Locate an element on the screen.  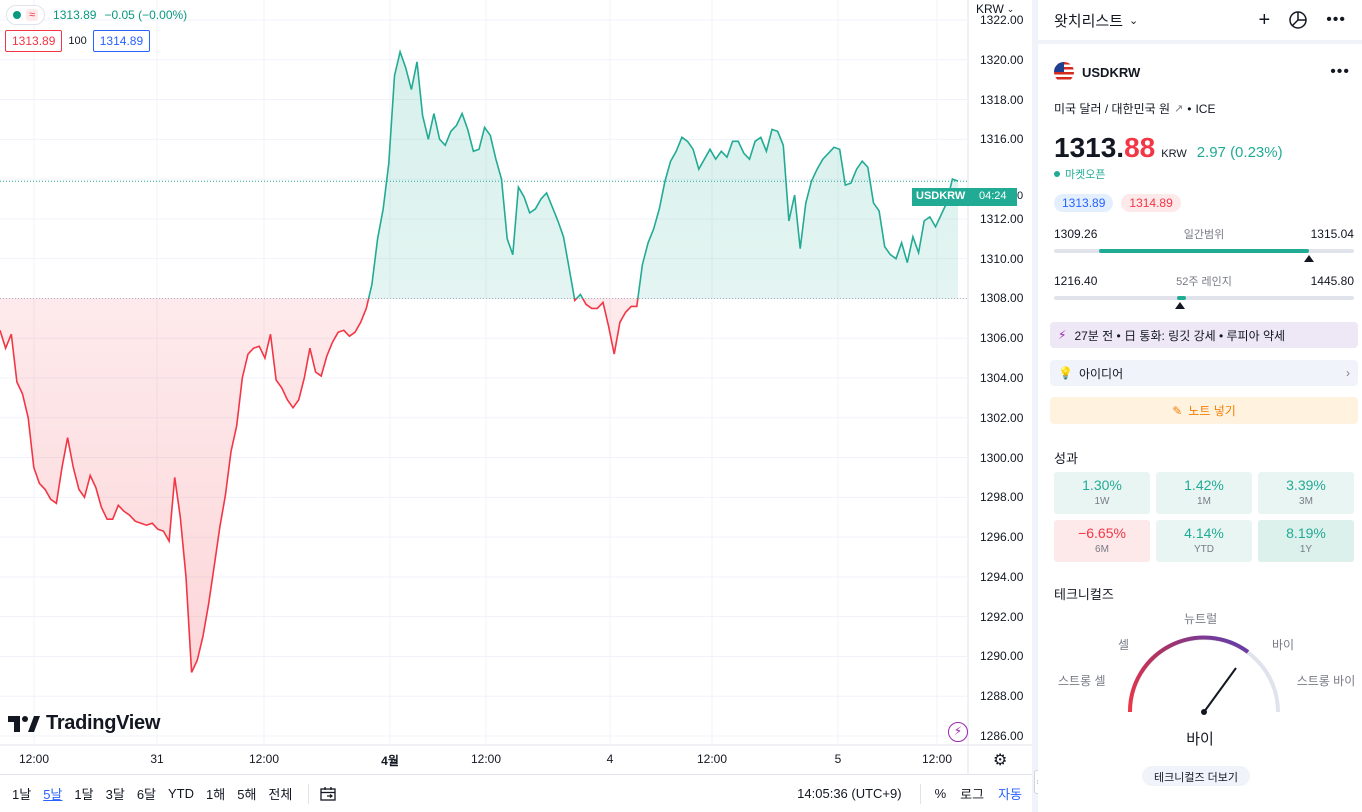
last-price: 1313.88 is located at coordinates (1104, 148).